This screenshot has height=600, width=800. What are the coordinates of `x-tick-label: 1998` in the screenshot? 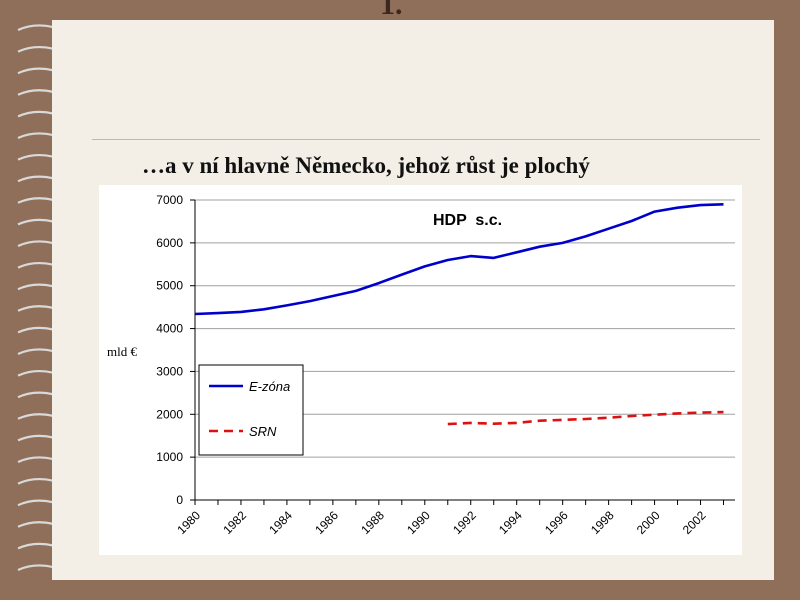 It's located at (602, 522).